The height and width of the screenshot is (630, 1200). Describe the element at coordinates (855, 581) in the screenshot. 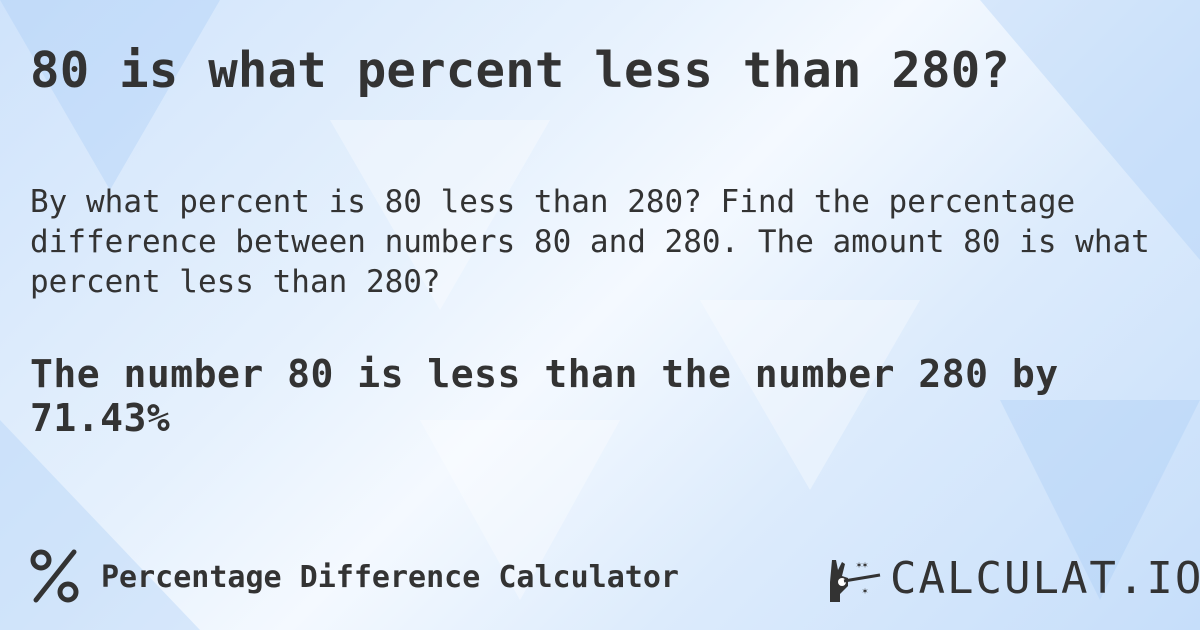

I see `magic-hand-icon: ✶✶ ✶` at that location.